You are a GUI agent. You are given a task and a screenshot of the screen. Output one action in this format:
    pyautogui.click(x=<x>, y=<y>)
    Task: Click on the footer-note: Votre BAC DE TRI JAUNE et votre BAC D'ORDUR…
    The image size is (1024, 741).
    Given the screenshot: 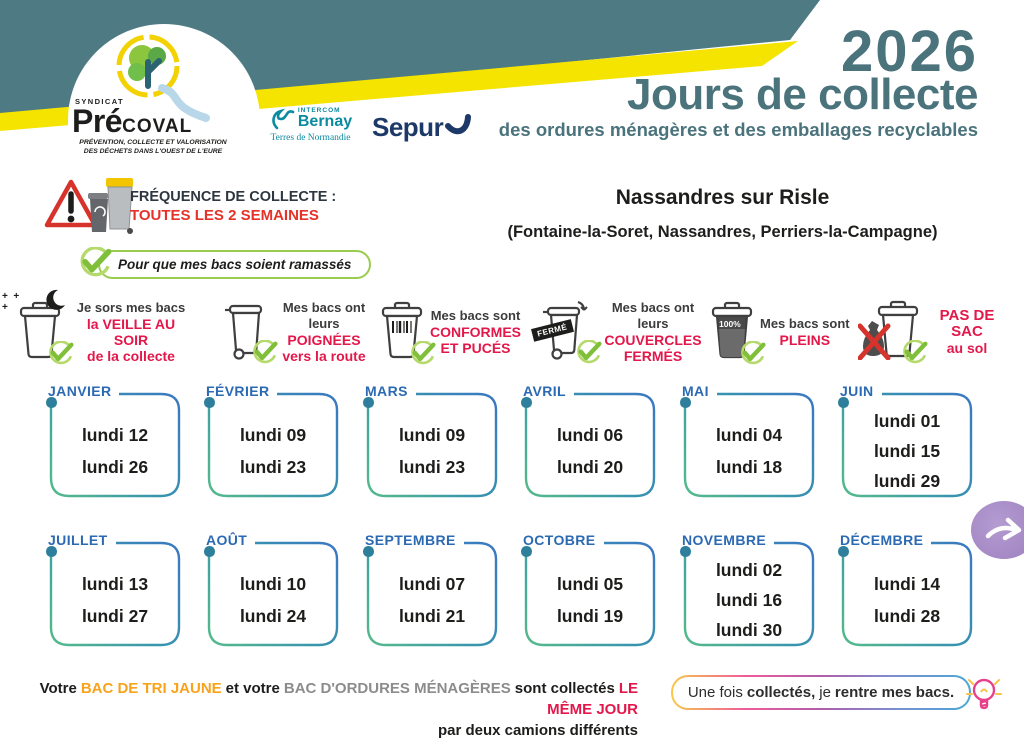 What is the action you would take?
    pyautogui.click(x=334, y=709)
    